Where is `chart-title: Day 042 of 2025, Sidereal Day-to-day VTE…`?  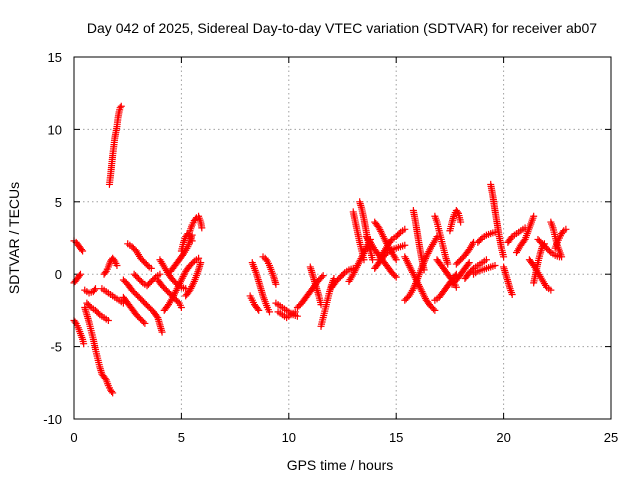
chart-title: Day 042 of 2025, Sidereal Day-to-day VTE… is located at coordinates (342, 28).